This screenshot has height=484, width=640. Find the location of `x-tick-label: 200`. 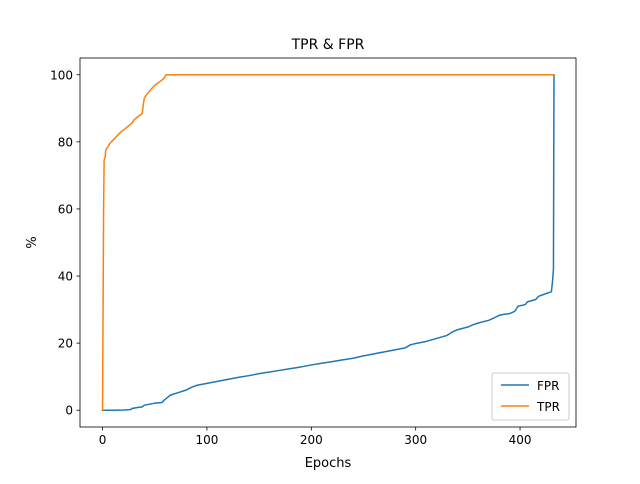

x-tick-label: 200 is located at coordinates (311, 440).